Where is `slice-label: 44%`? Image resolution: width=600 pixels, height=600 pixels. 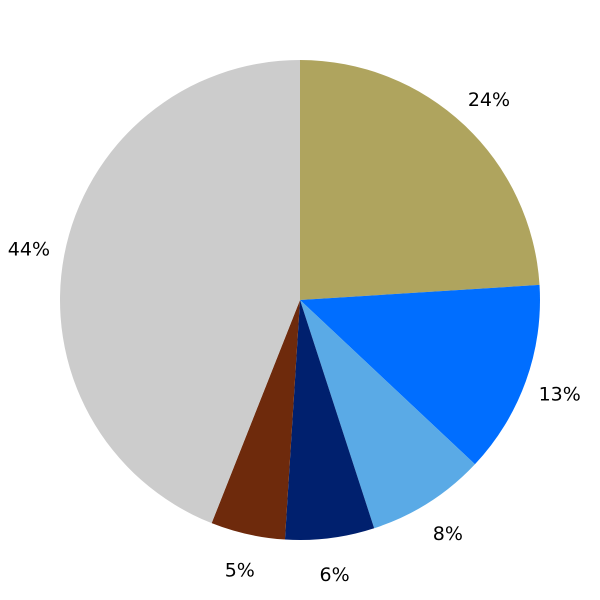 slice-label: 44% is located at coordinates (29, 249).